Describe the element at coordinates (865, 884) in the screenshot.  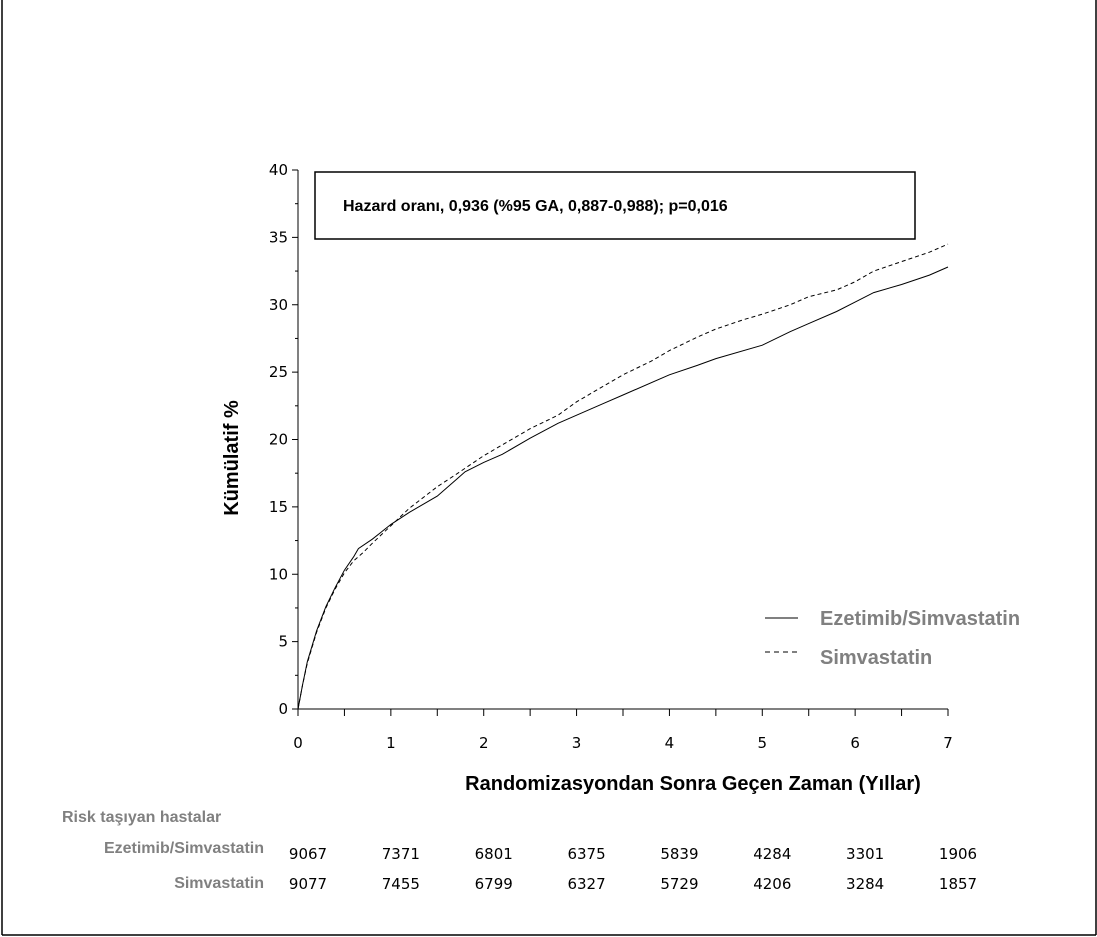
I see `risk-table-cell: 3284` at that location.